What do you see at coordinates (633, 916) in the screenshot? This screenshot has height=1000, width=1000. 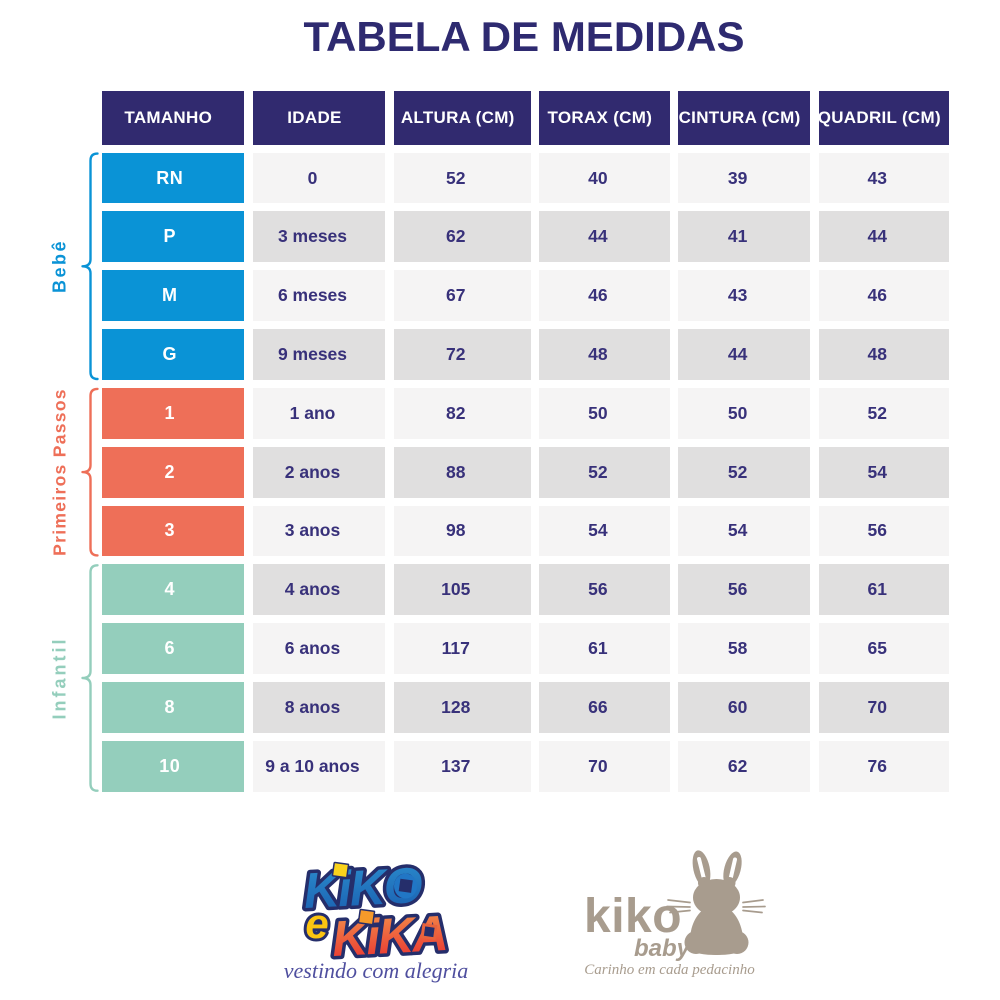 I see `svg-text: kiko` at bounding box center [633, 916].